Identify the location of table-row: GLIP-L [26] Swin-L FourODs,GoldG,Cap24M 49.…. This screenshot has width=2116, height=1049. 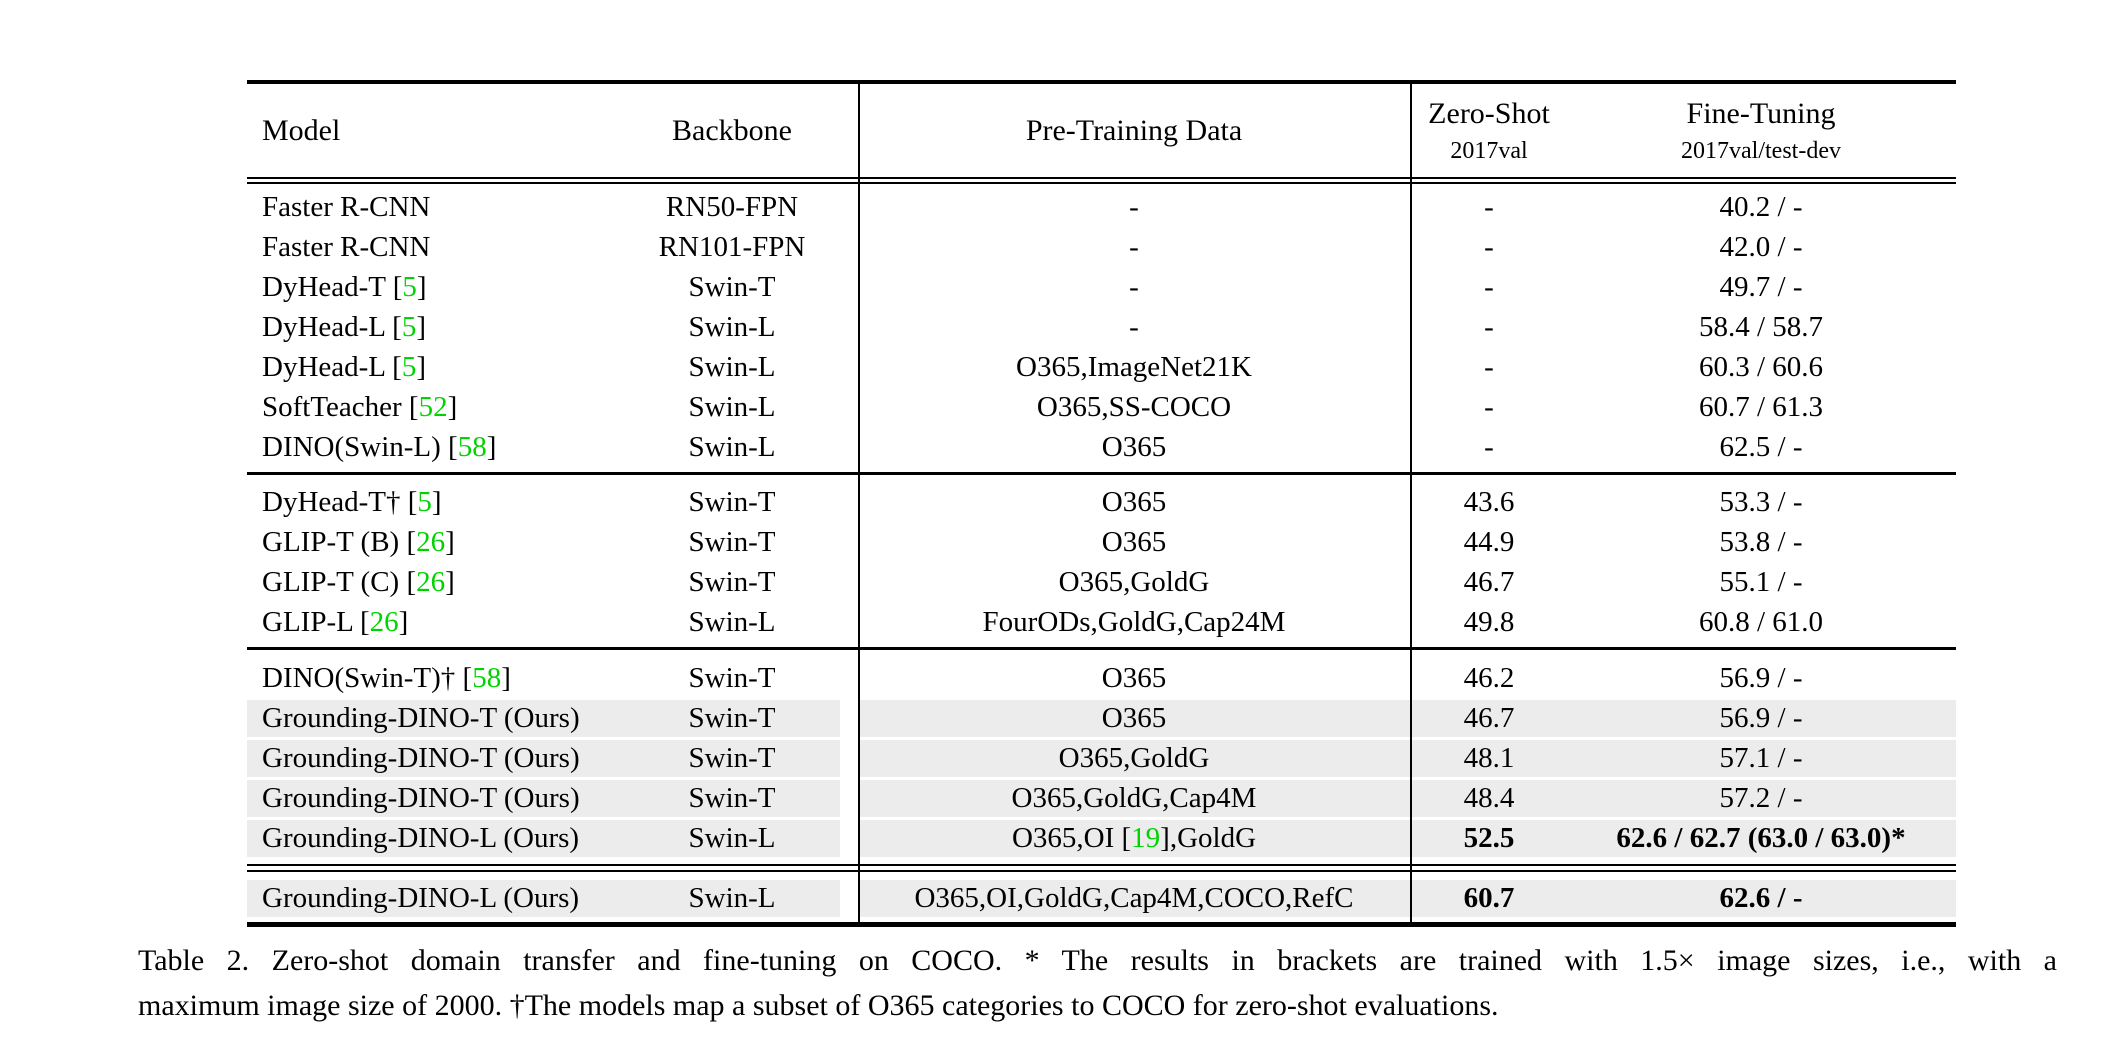
(1101, 622).